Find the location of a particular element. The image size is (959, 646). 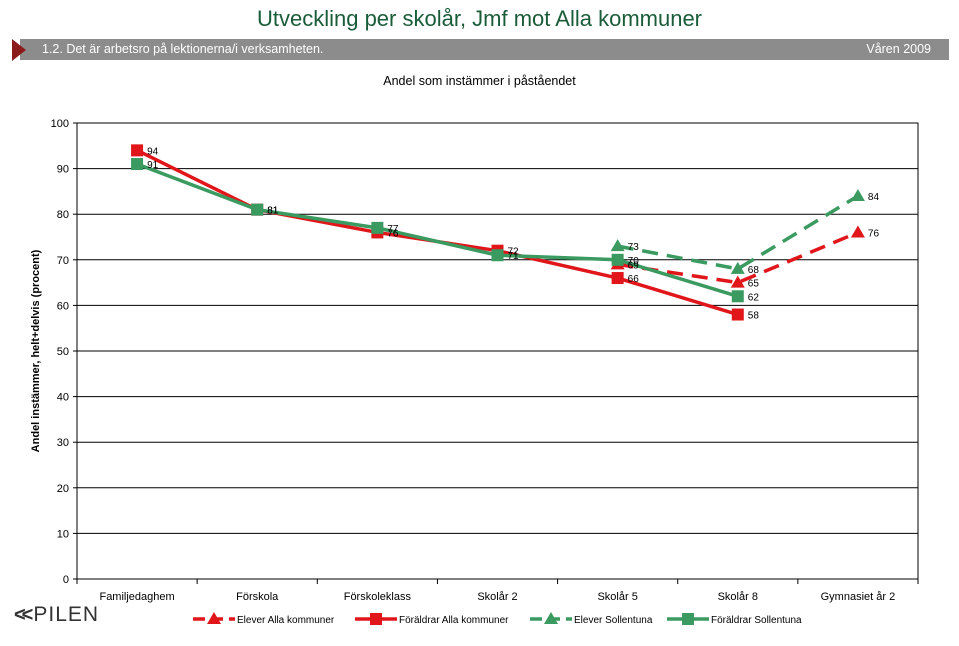

data-label: 81 is located at coordinates (273, 211).